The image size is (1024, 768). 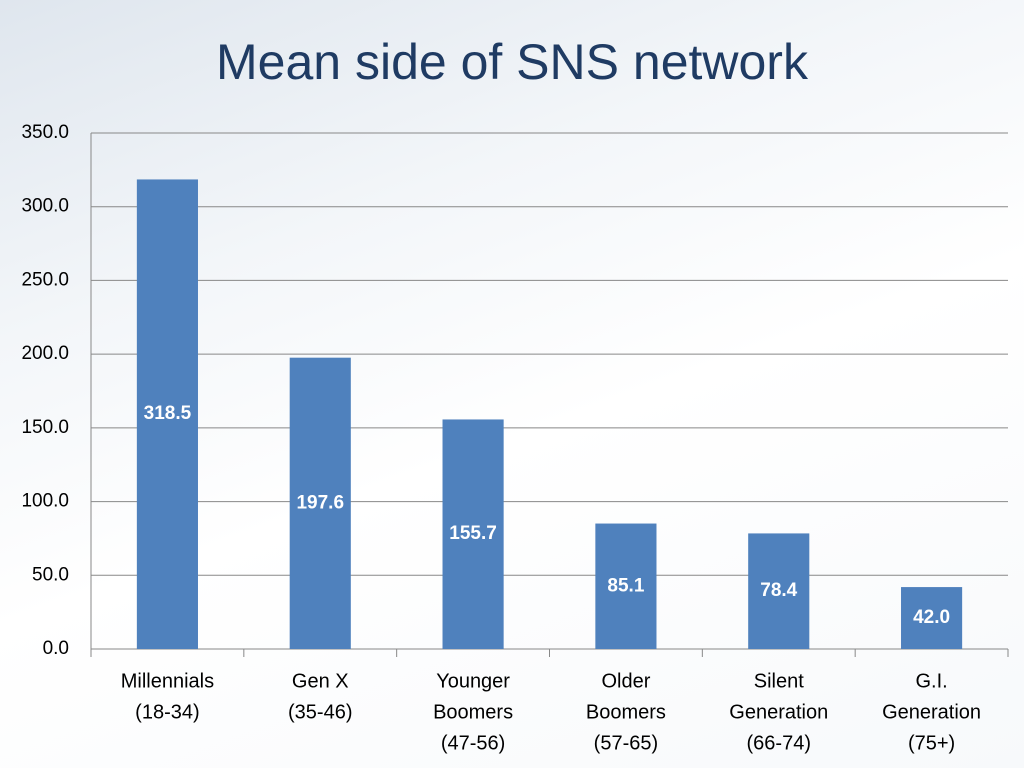 I want to click on y-tick-label: 350.0, so click(x=45, y=132).